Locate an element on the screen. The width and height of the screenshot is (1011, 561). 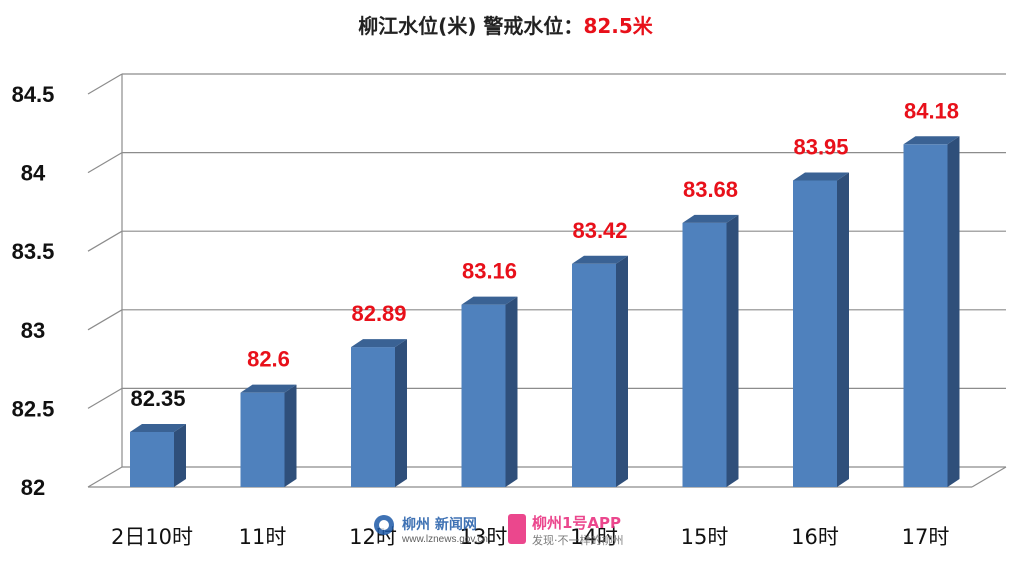
chart-title: 柳江水位(米) 警戒水位：82.5米 is located at coordinates (505, 24).